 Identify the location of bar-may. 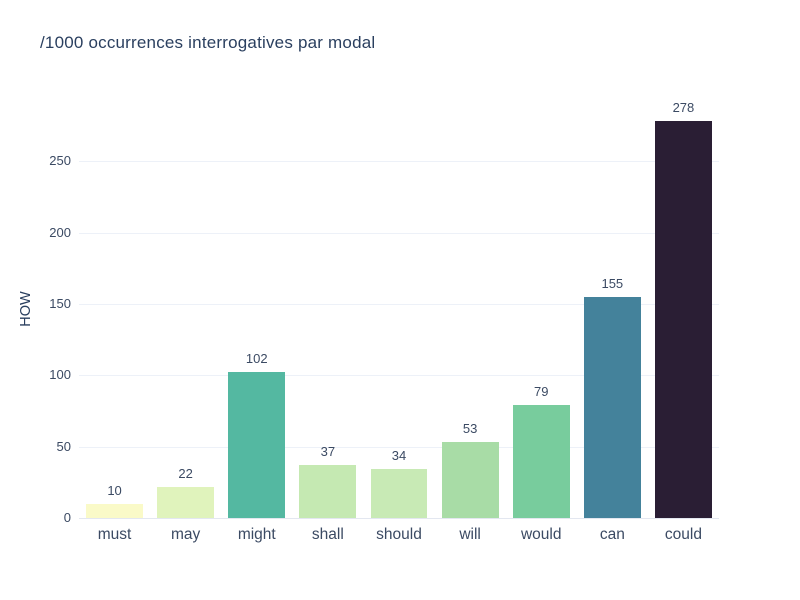
(186, 502).